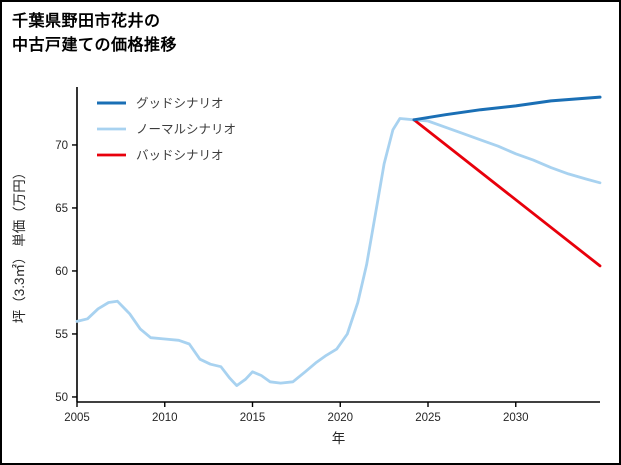 Image resolution: width=621 pixels, height=465 pixels. What do you see at coordinates (253, 418) in the screenshot?
I see `x-tick-label: 2015` at bounding box center [253, 418].